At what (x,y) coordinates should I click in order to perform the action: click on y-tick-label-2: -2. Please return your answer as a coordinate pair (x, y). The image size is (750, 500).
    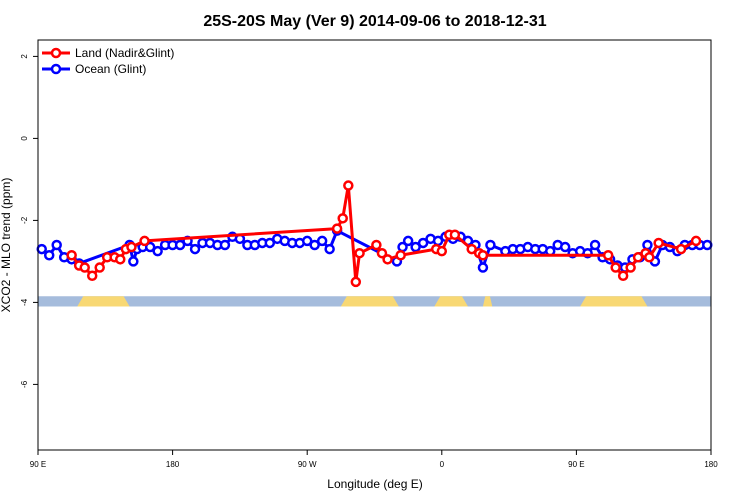
    Looking at the image, I should click on (24, 220).